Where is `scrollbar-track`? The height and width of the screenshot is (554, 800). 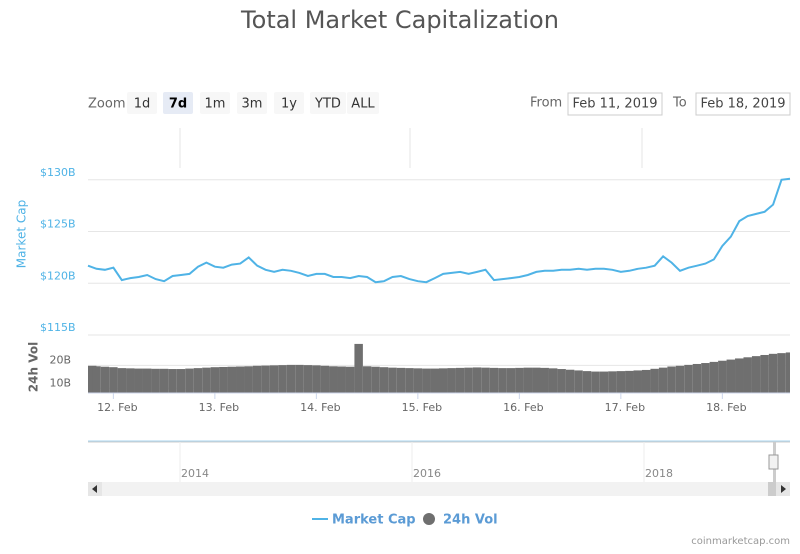
scrollbar-track is located at coordinates (439, 489).